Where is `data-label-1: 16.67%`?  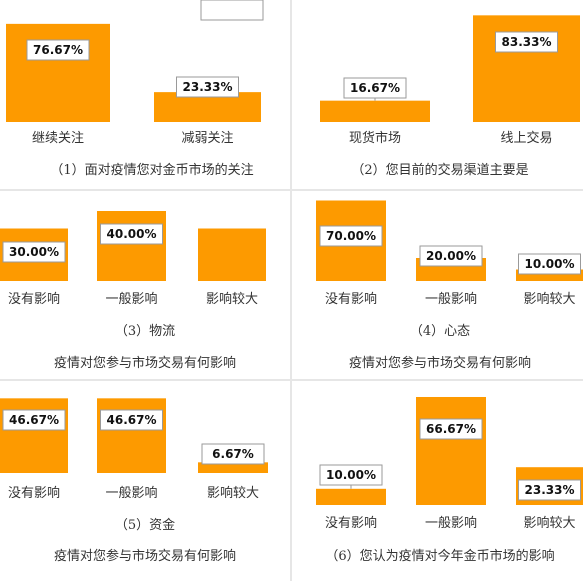 data-label-1: 16.67% is located at coordinates (375, 88).